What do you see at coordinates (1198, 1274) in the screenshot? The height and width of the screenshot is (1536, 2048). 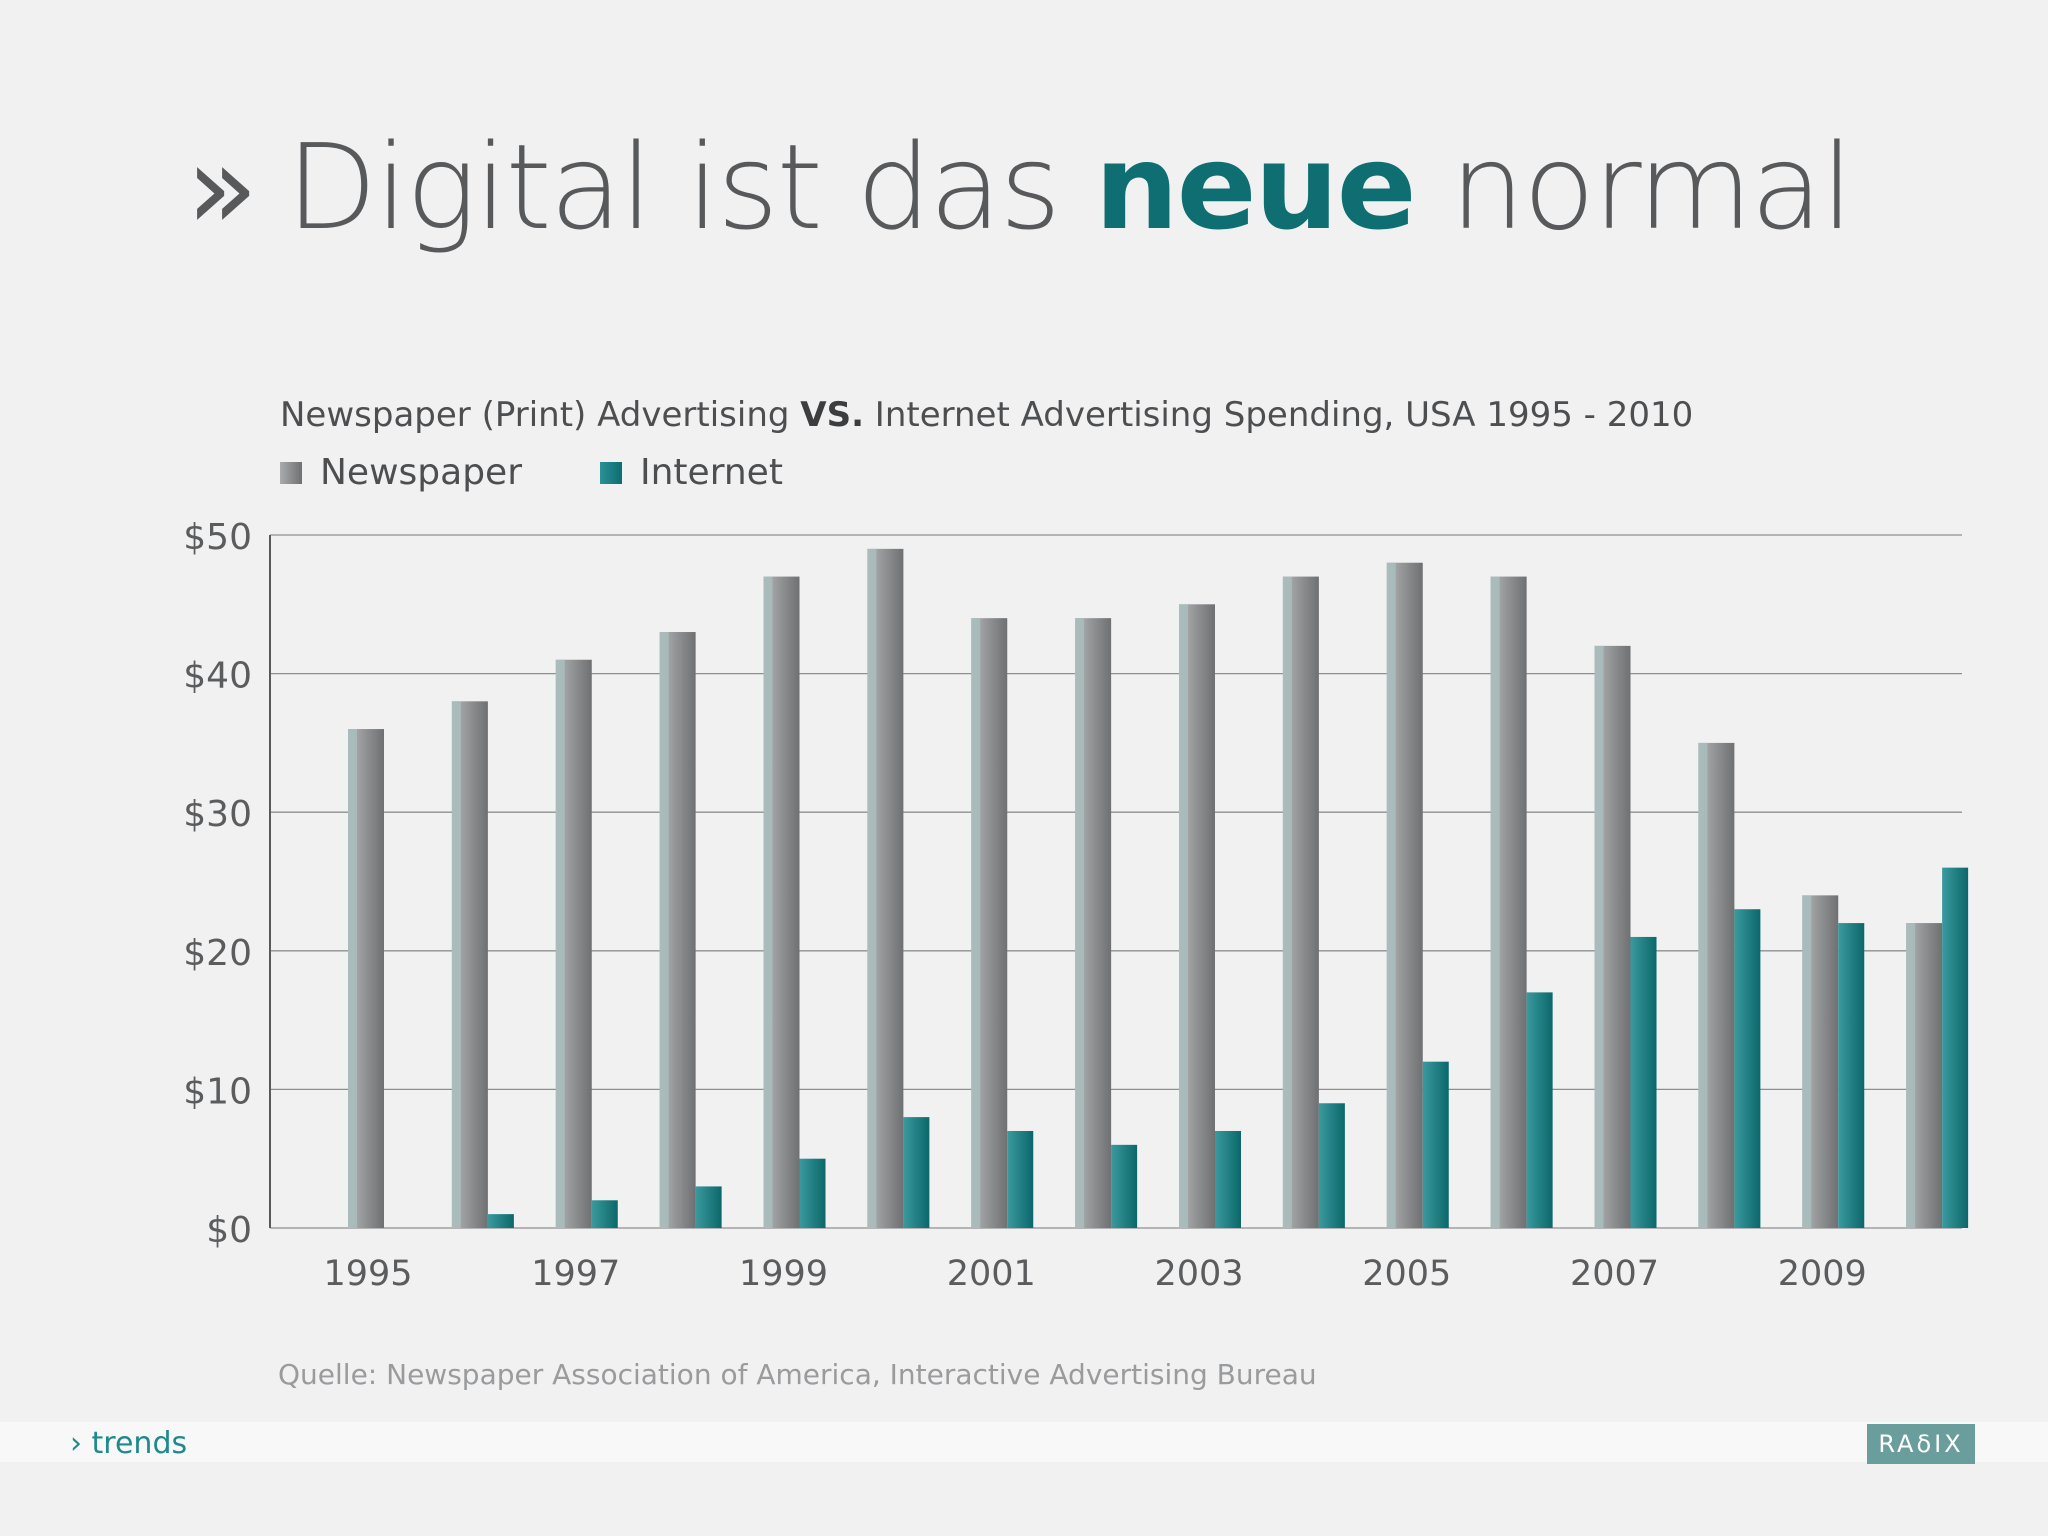 I see `x-tick-label: 2003` at bounding box center [1198, 1274].